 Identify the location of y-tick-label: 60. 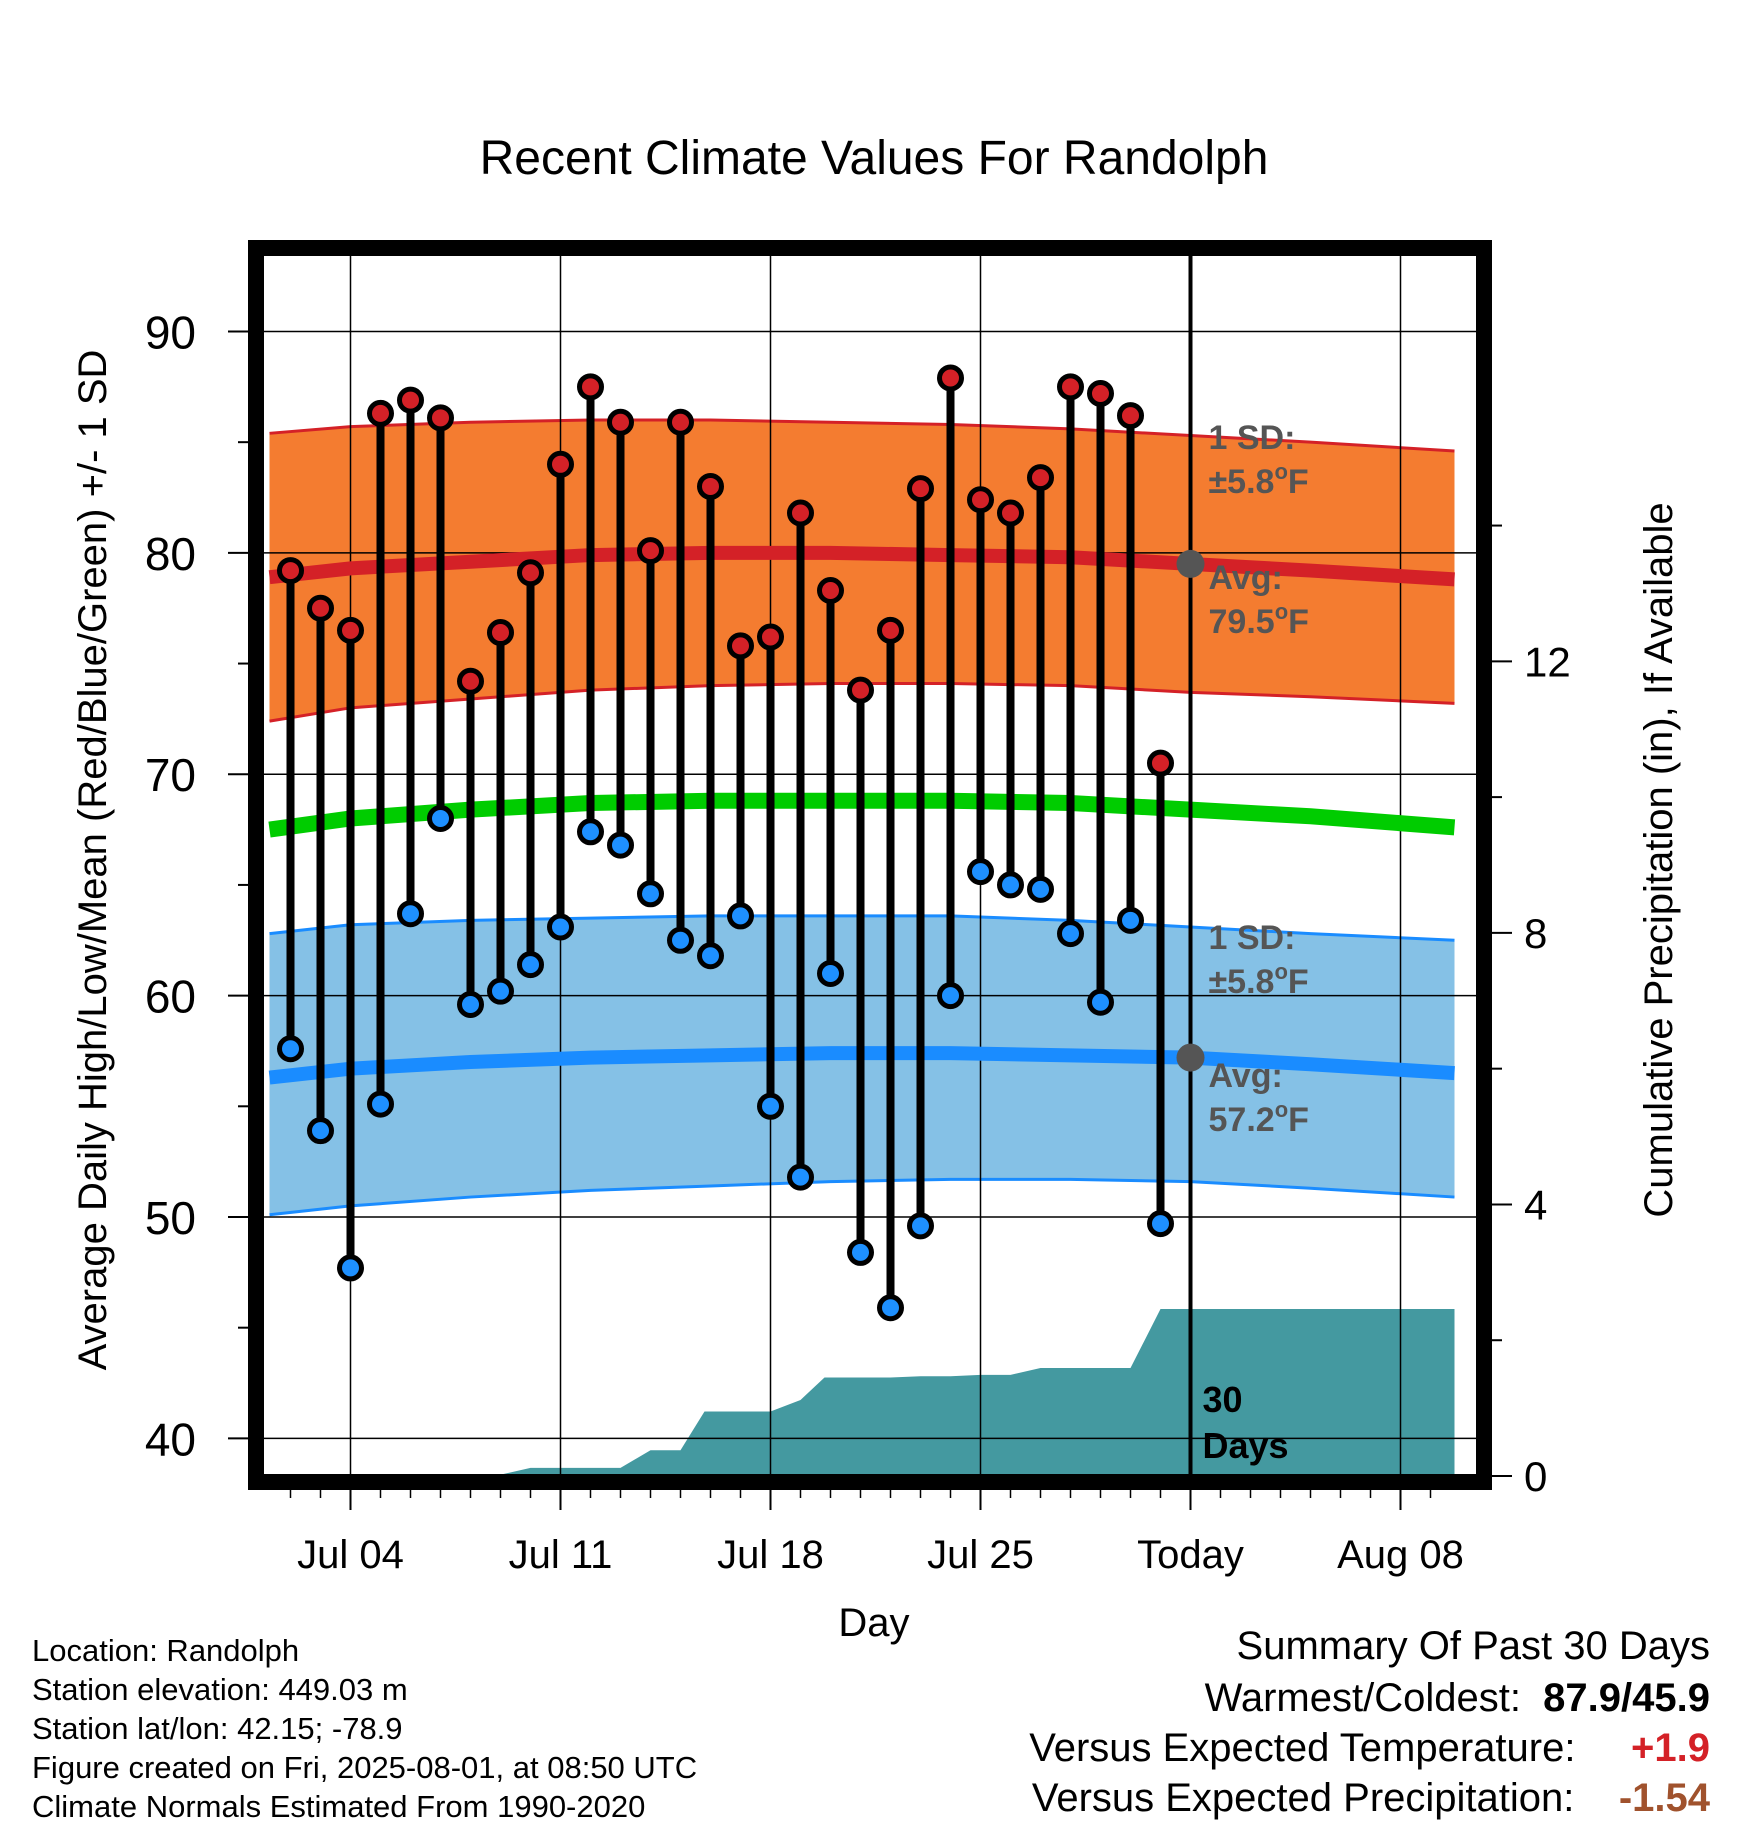
(170, 997).